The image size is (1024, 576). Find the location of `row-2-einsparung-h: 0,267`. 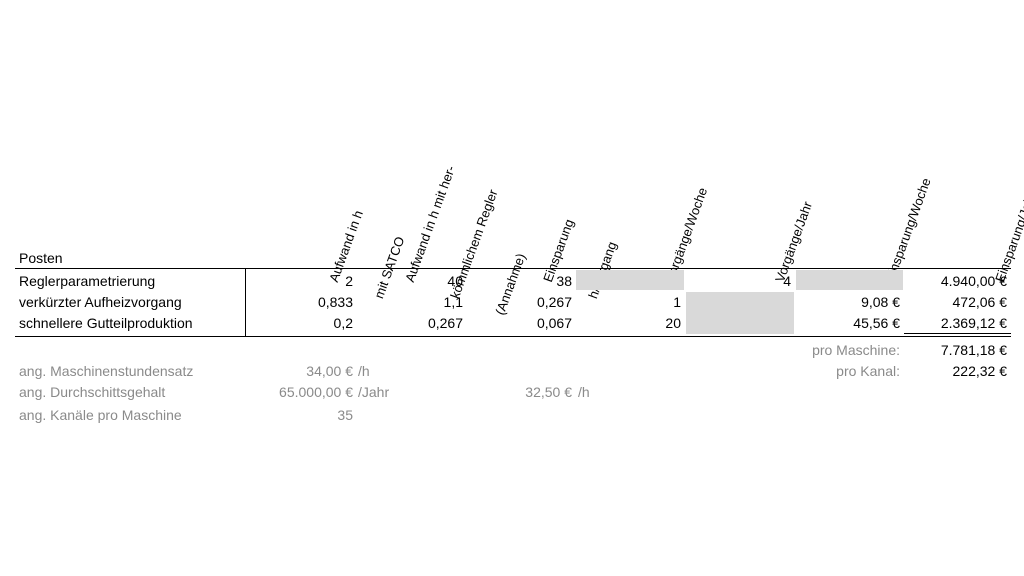

row-2-einsparung-h: 0,267 is located at coordinates (554, 302).